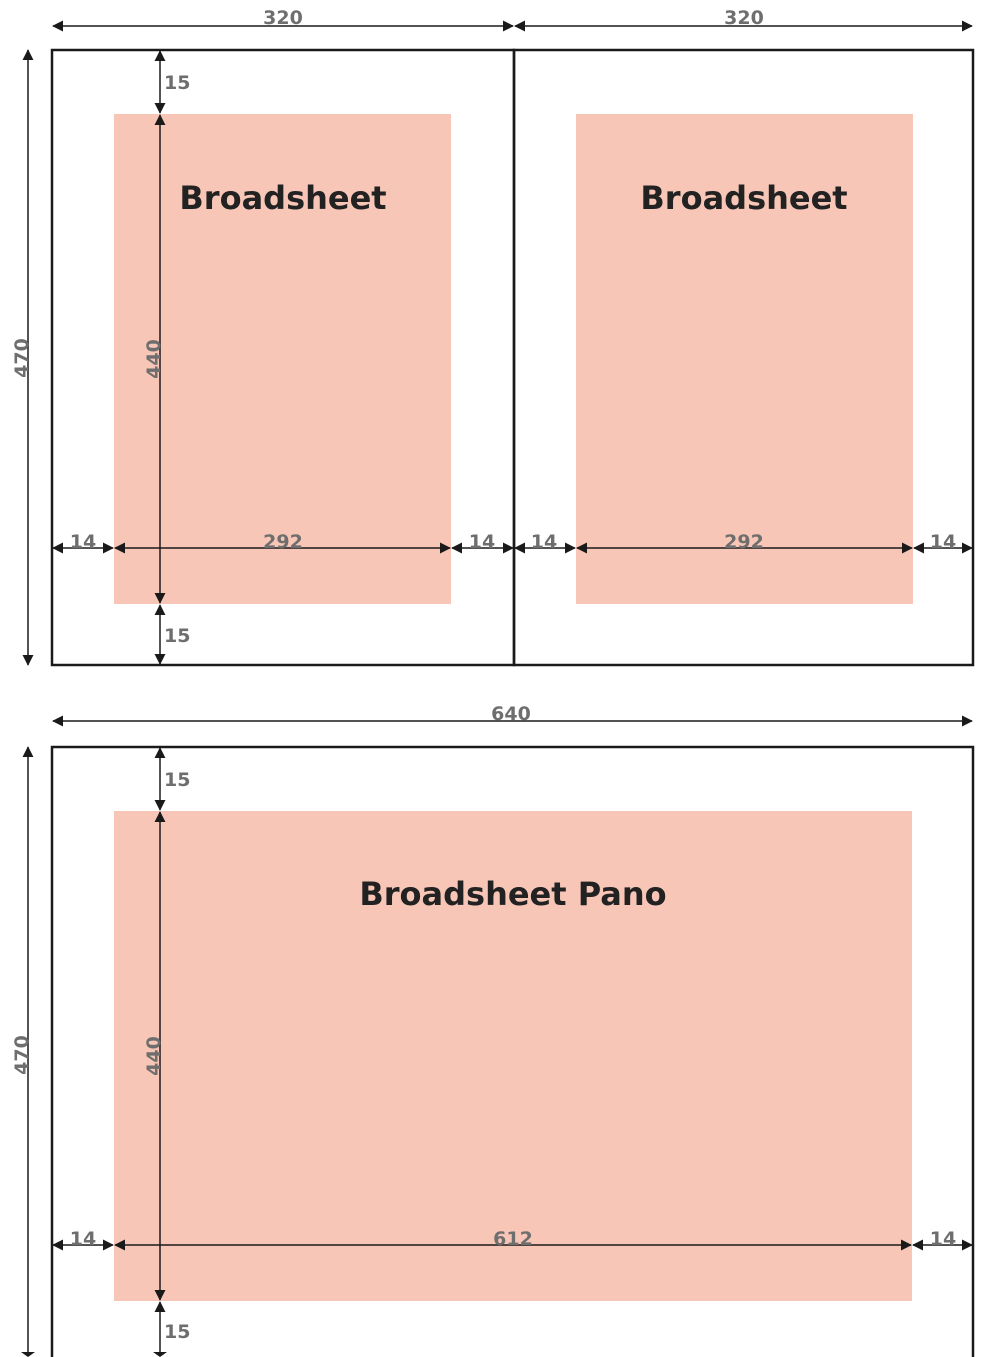 Image resolution: width=983 pixels, height=1357 pixels. What do you see at coordinates (282, 359) in the screenshot?
I see `ad-area-left-page` at bounding box center [282, 359].